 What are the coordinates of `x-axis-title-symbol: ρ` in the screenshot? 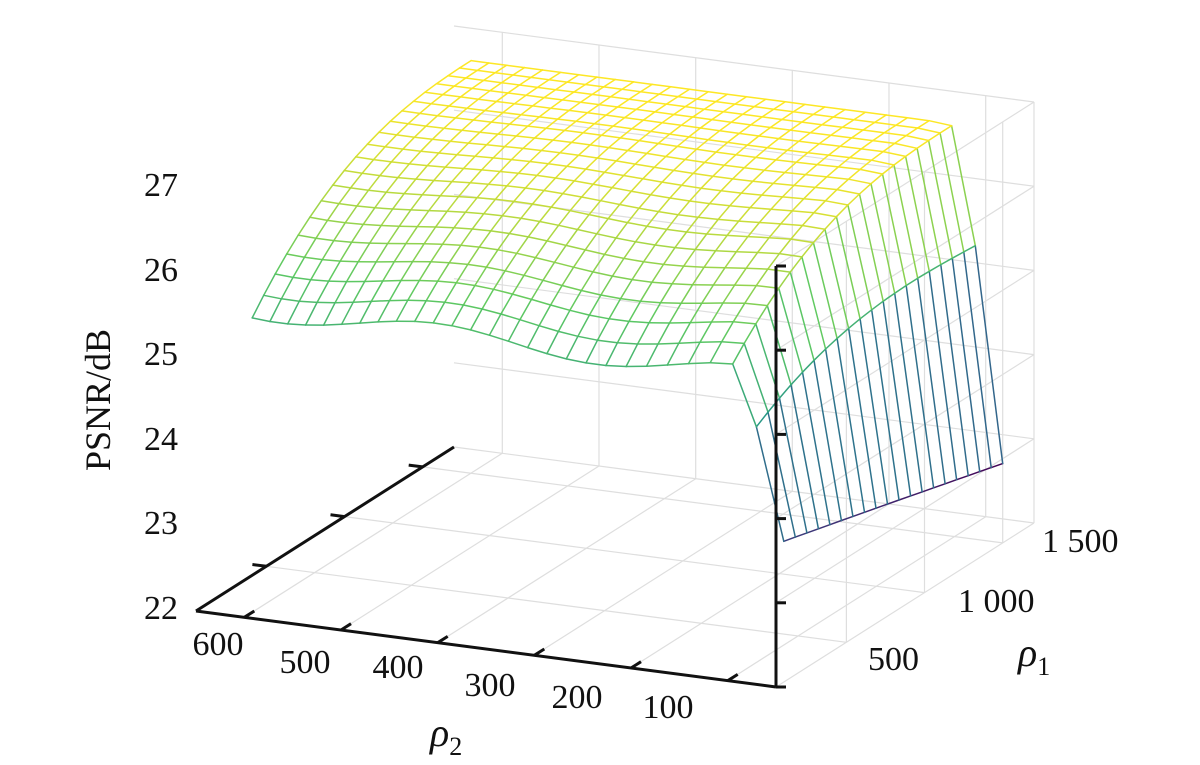 It's located at (438, 732).